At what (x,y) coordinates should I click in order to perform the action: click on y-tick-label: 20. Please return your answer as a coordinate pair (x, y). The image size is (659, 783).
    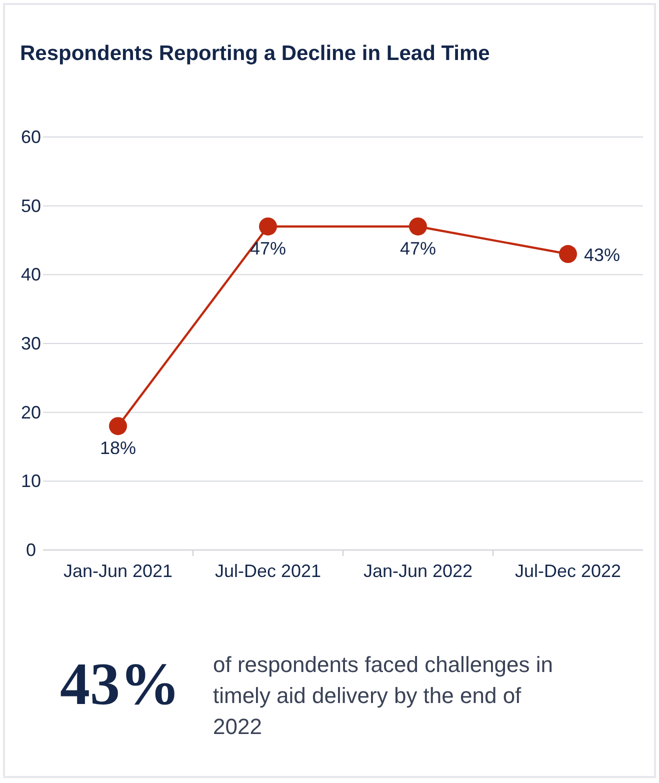
    Looking at the image, I should click on (31, 412).